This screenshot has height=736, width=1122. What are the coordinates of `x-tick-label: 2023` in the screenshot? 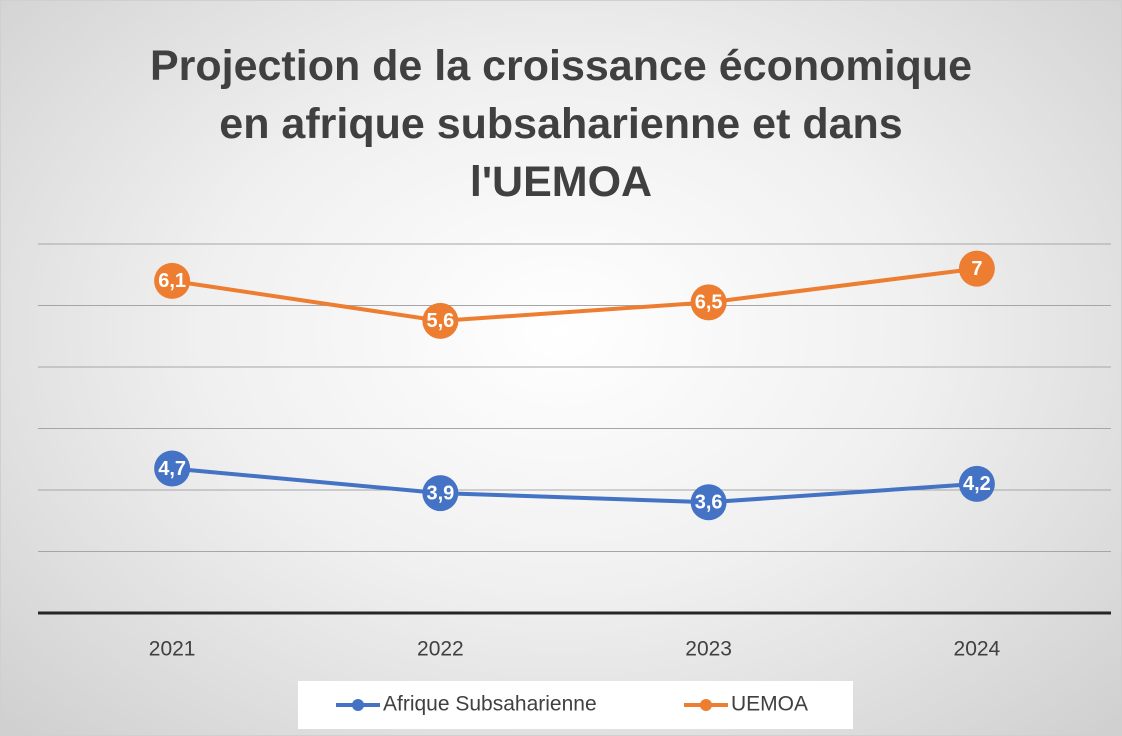 It's located at (708, 649).